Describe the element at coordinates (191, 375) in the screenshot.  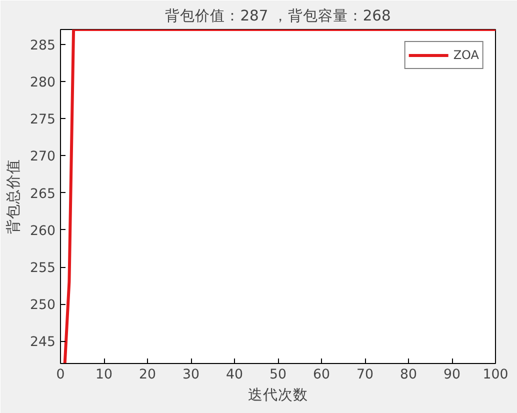
I see `x-tick-label: 30` at that location.